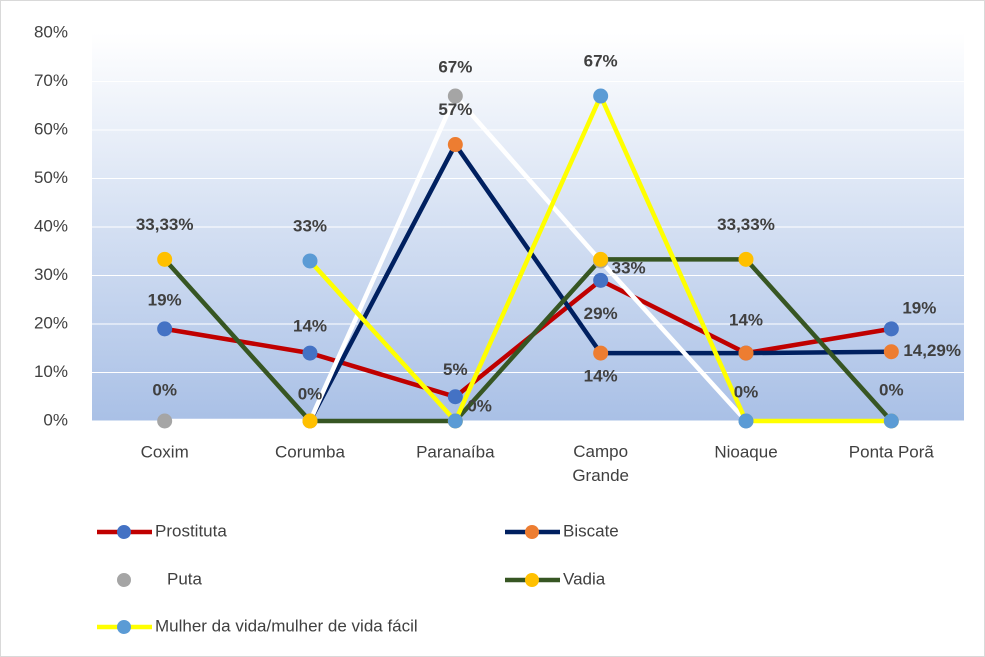 This screenshot has height=657, width=985. What do you see at coordinates (51, 177) in the screenshot?
I see `y-tick-label: 50%` at bounding box center [51, 177].